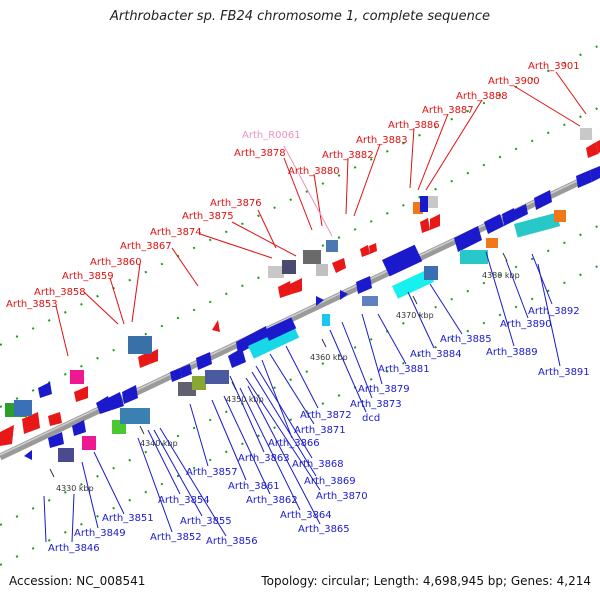 This screenshot has height=600, width=600. Describe the element at coordinates (436, 354) in the screenshot. I see `gene-label: Arth_3884` at that location.